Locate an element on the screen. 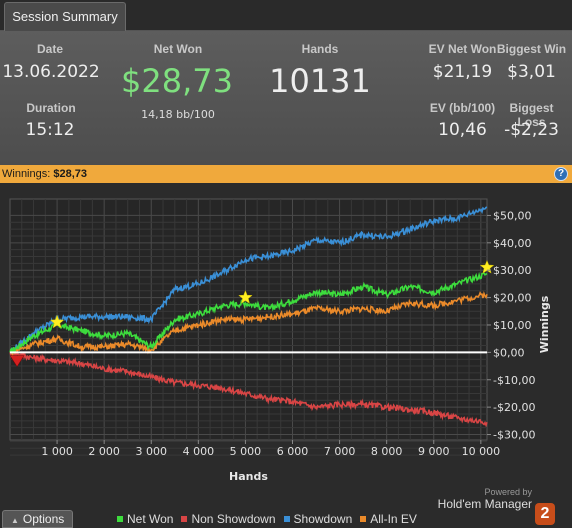 Image resolution: width=572 pixels, height=528 pixels. net-won-value: $28,73 is located at coordinates (177, 81).